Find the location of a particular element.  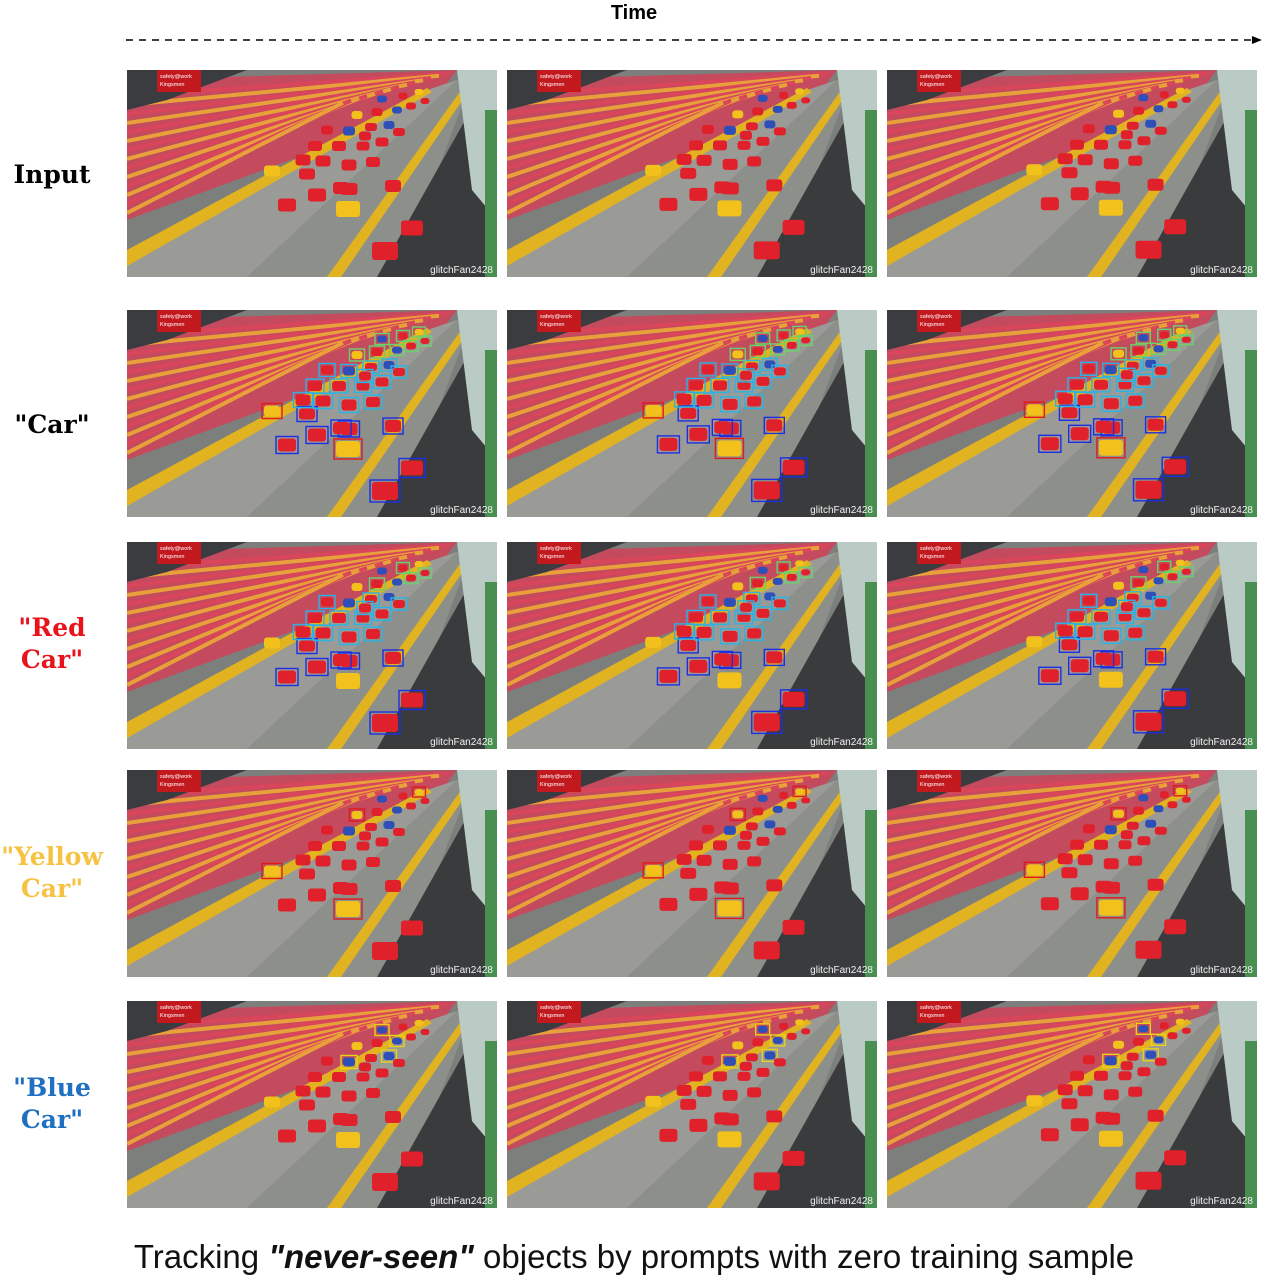

svg-text: safety@work is located at coordinates (556, 317).